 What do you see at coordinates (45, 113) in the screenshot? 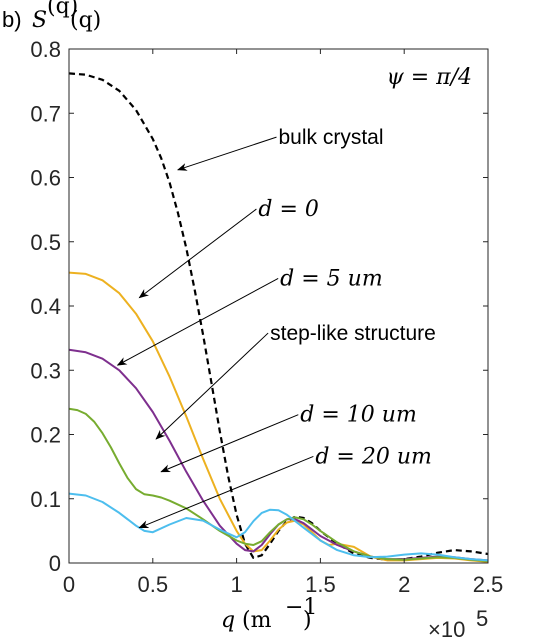
I see `y-tick-label: 0.7` at bounding box center [45, 113].